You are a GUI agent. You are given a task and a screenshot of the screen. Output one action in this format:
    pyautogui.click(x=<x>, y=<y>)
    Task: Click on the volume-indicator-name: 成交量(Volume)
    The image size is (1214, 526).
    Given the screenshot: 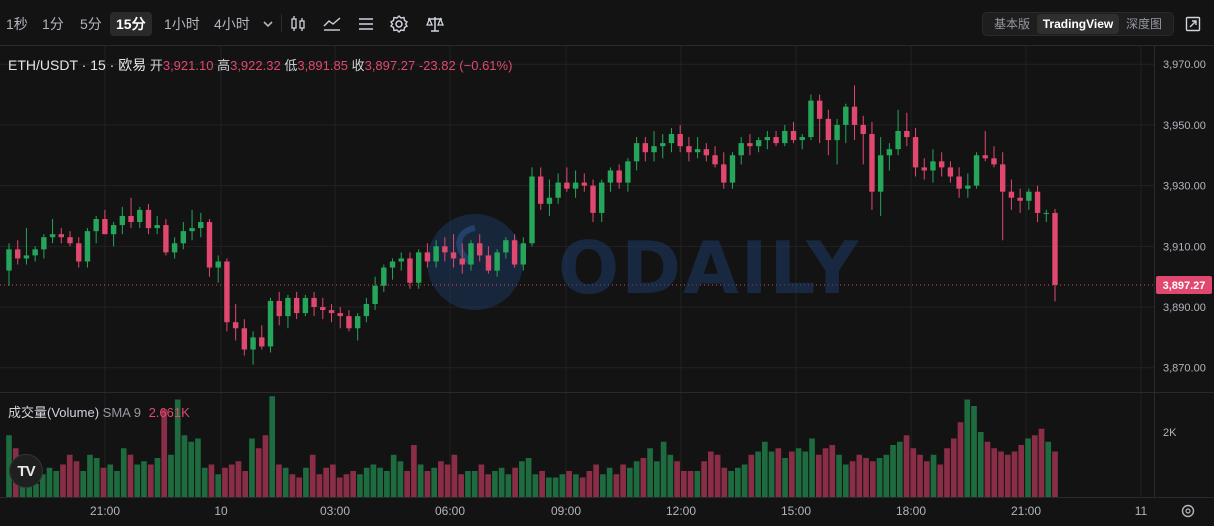 What is the action you would take?
    pyautogui.click(x=54, y=412)
    